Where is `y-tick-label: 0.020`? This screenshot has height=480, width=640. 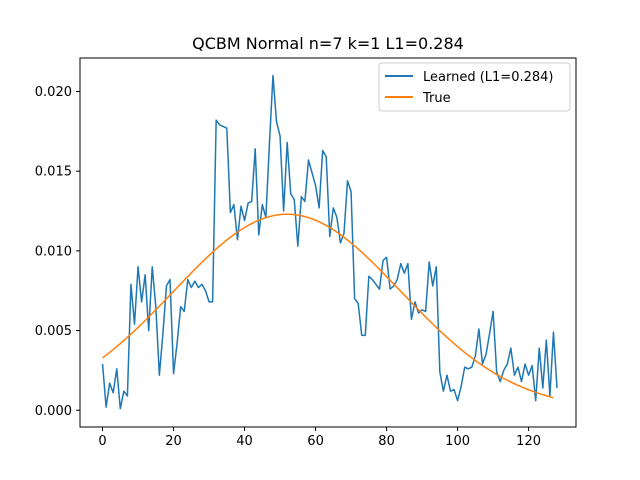 y-tick-label: 0.020 is located at coordinates (53, 92).